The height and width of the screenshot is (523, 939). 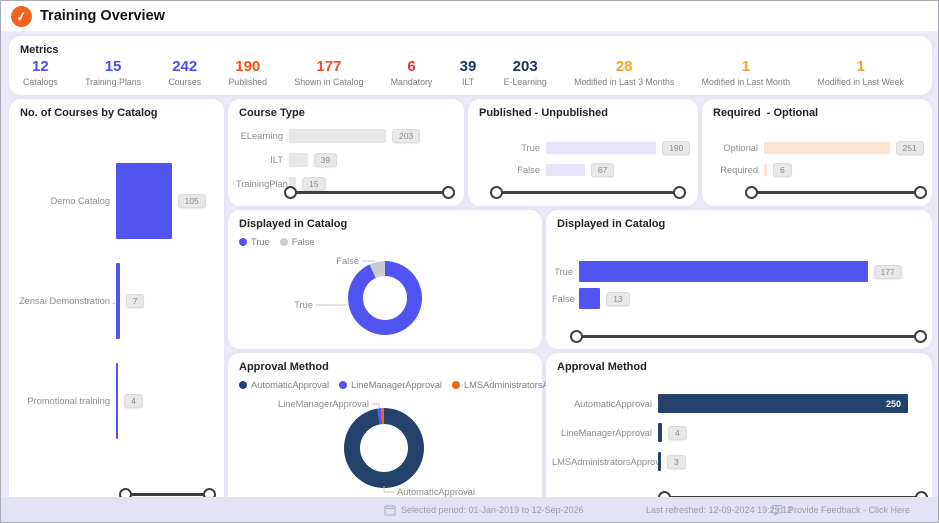 What do you see at coordinates (385, 298) in the screenshot?
I see `donut-slice-true` at bounding box center [385, 298].